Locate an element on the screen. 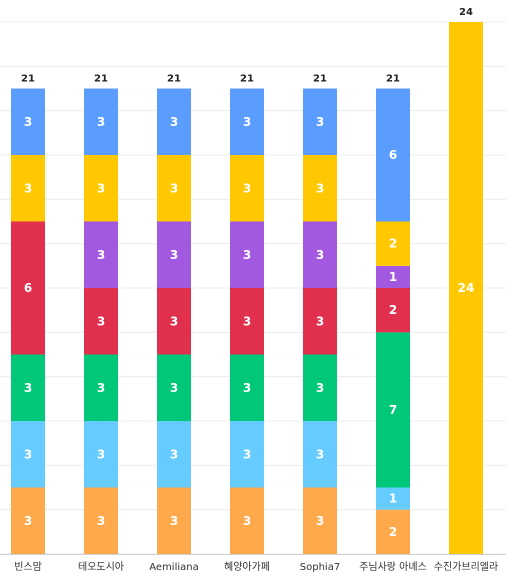 This screenshot has height=576, width=506. x-tick-label: Sophia7 is located at coordinates (320, 567).